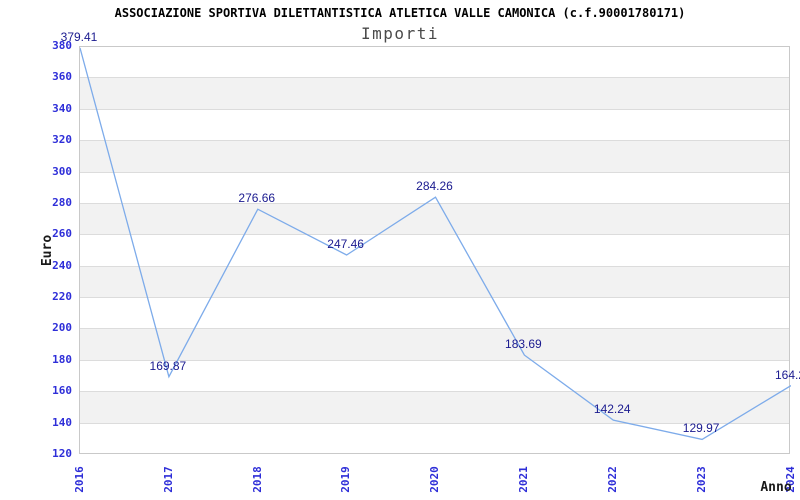 The image size is (800, 500). What do you see at coordinates (62, 140) in the screenshot?
I see `y-tick-label: 320` at bounding box center [62, 140].